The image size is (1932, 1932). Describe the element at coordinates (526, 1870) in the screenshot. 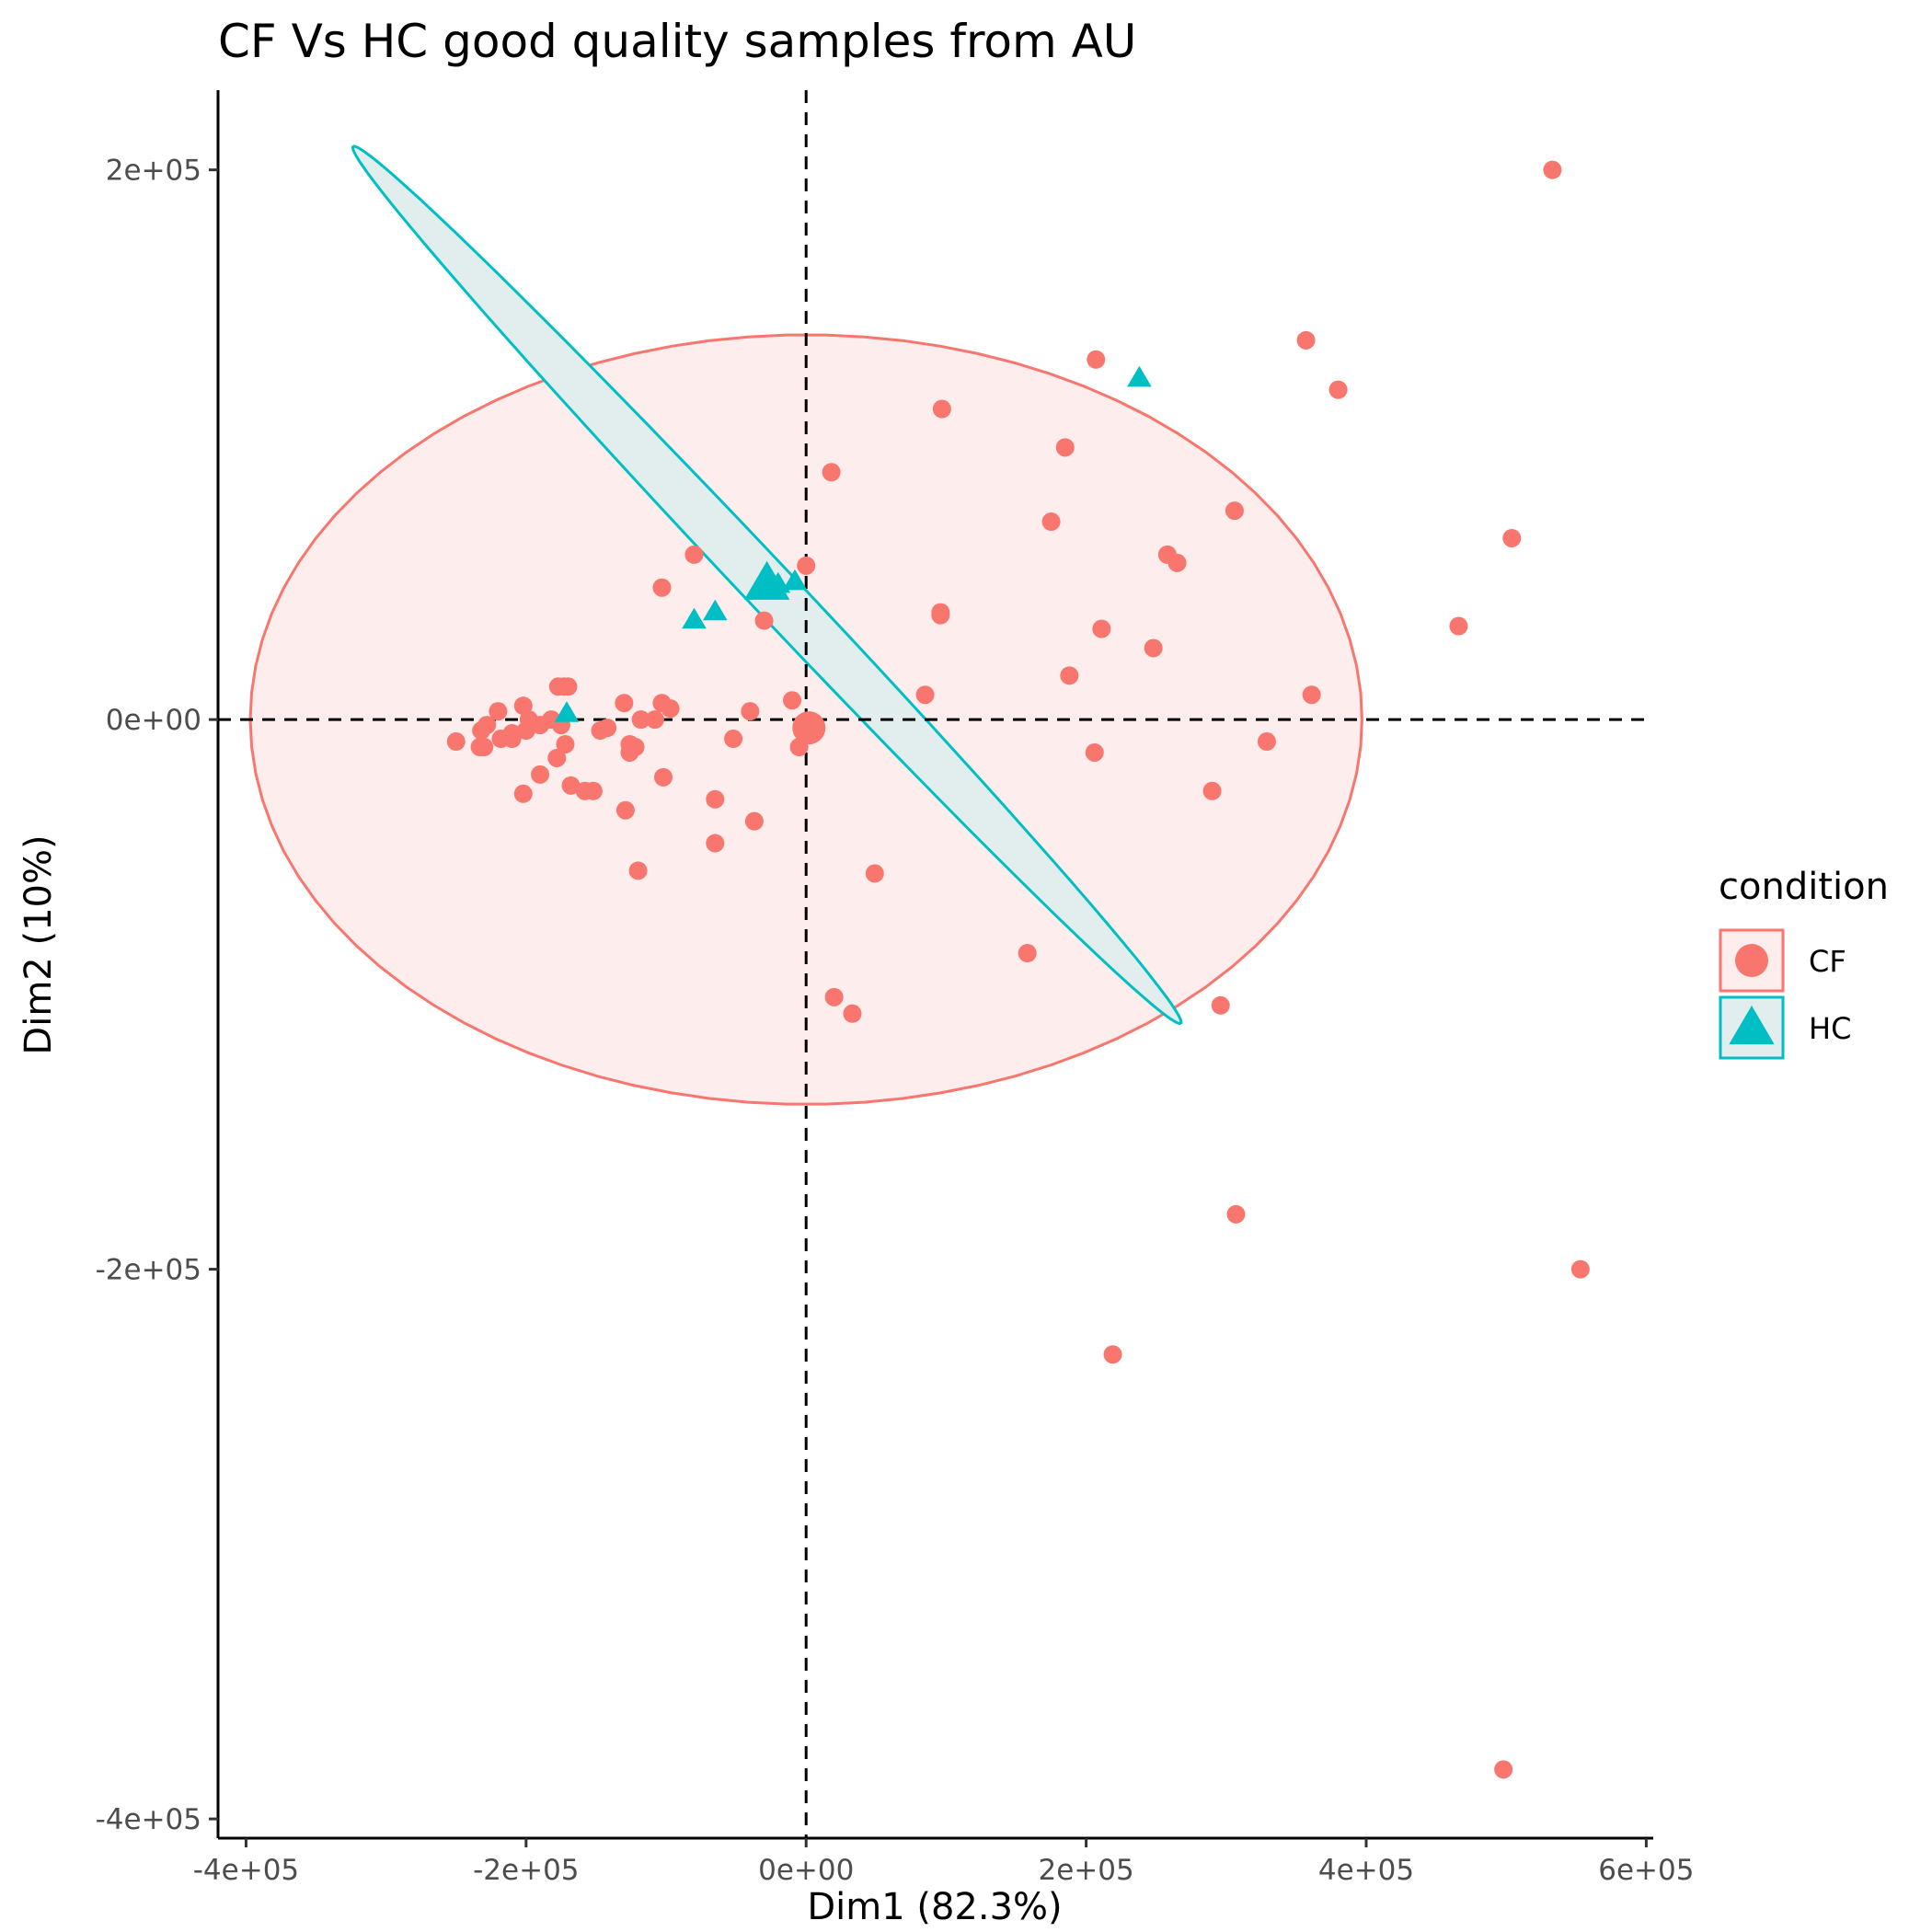

I see `x-tick-label: -2e+05` at that location.